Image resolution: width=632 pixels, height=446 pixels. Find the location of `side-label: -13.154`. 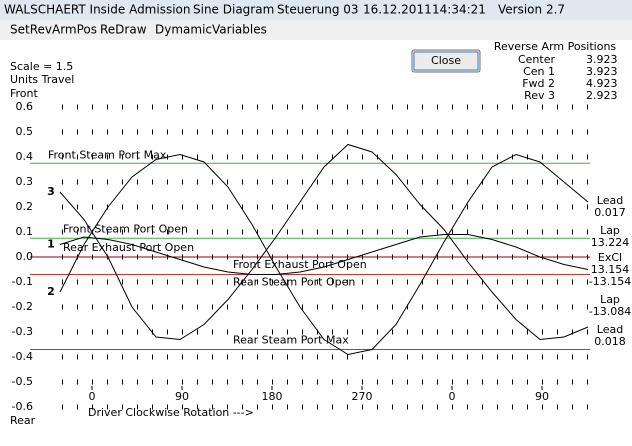

side-label: -13.154 is located at coordinates (610, 281).